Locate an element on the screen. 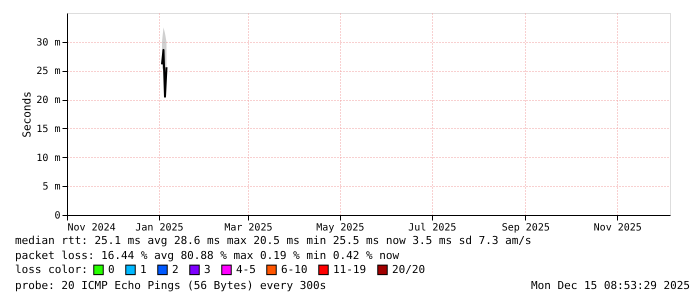 The image size is (697, 297). legend-label: 6-10 is located at coordinates (294, 269).